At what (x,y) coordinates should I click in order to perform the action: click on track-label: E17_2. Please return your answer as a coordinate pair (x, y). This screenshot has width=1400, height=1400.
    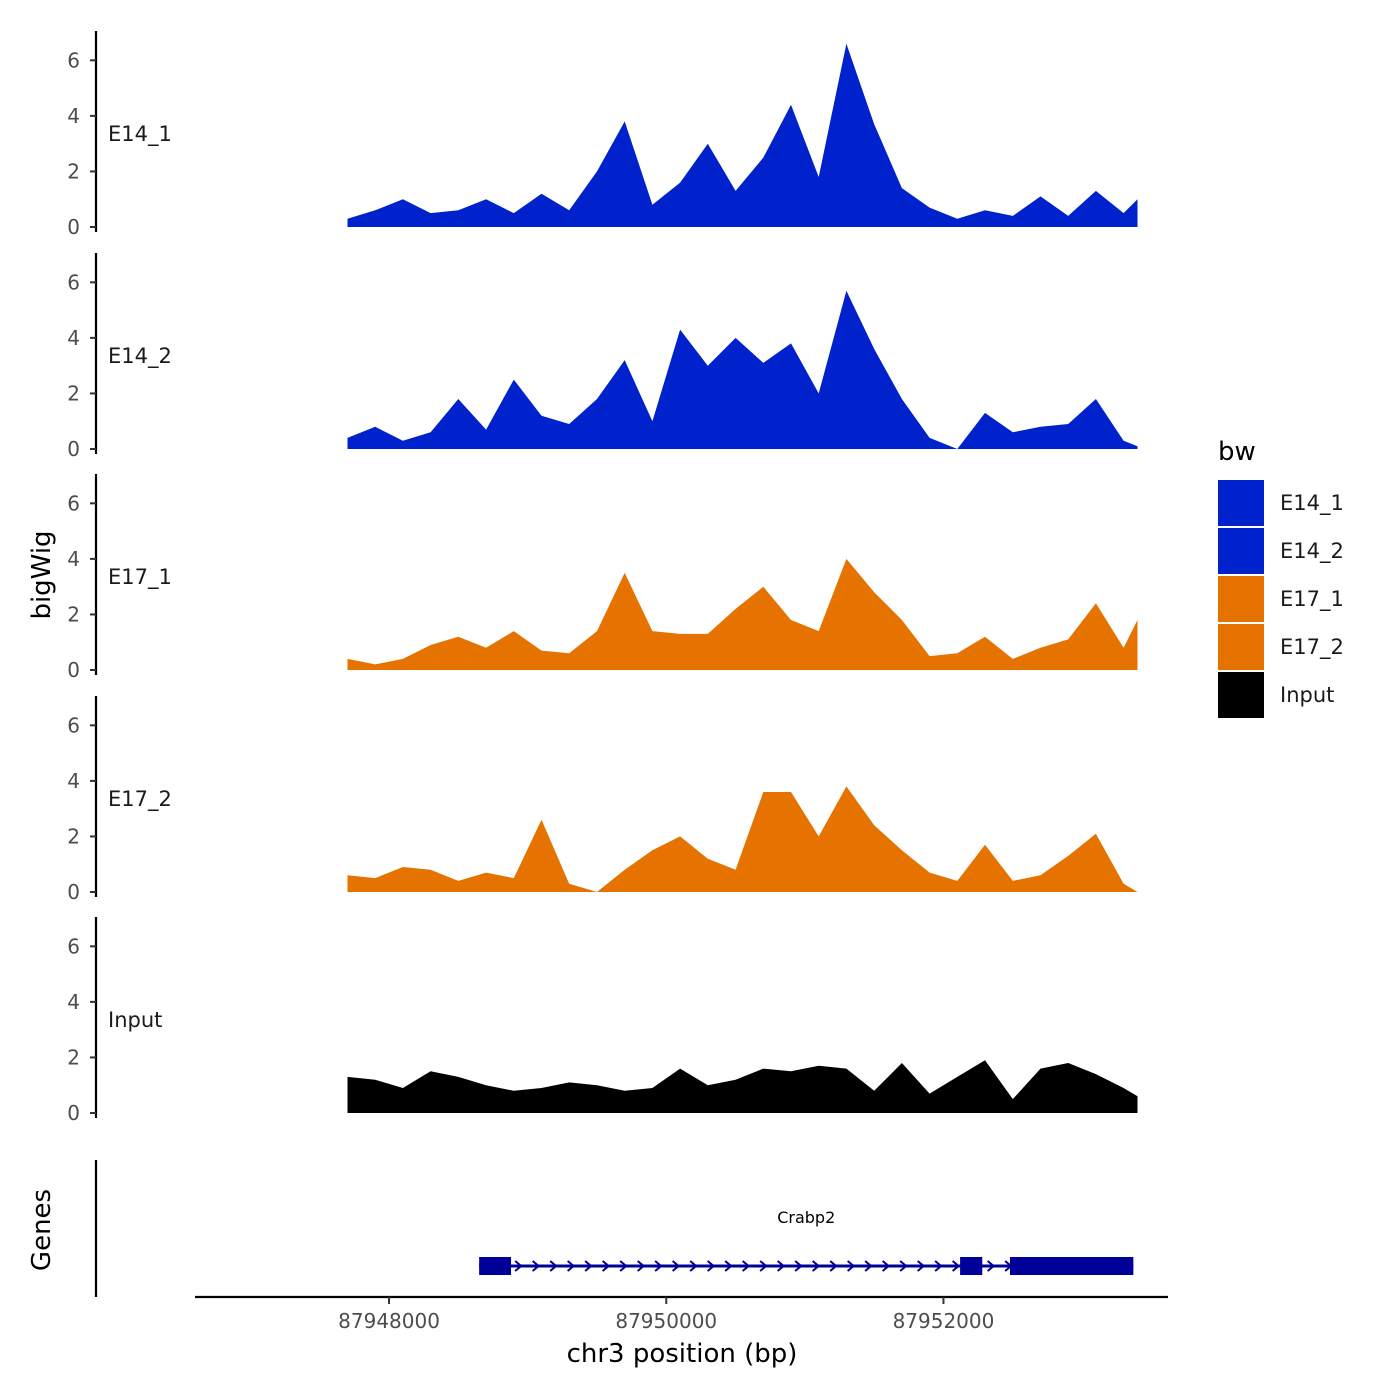
    Looking at the image, I should click on (140, 799).